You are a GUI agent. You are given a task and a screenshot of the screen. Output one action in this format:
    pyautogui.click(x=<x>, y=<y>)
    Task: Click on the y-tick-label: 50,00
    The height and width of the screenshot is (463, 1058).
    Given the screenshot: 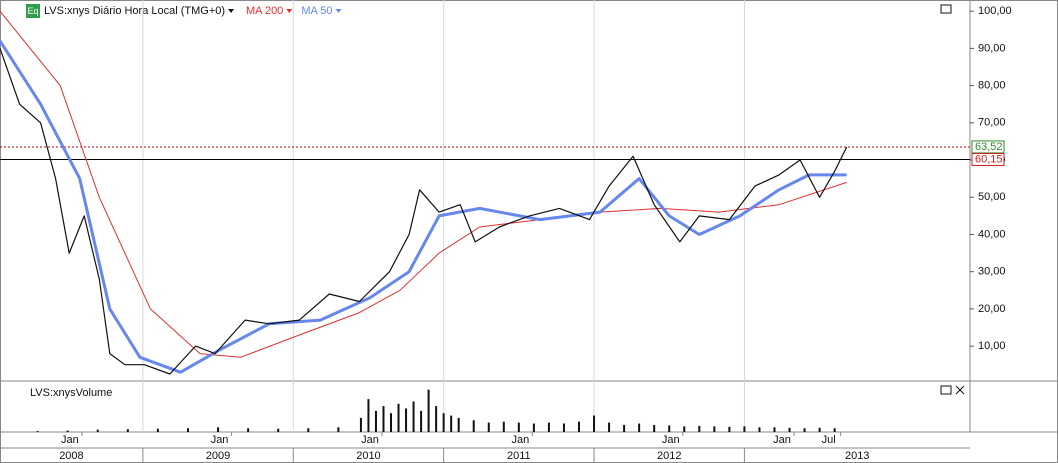 What is the action you would take?
    pyautogui.click(x=992, y=197)
    